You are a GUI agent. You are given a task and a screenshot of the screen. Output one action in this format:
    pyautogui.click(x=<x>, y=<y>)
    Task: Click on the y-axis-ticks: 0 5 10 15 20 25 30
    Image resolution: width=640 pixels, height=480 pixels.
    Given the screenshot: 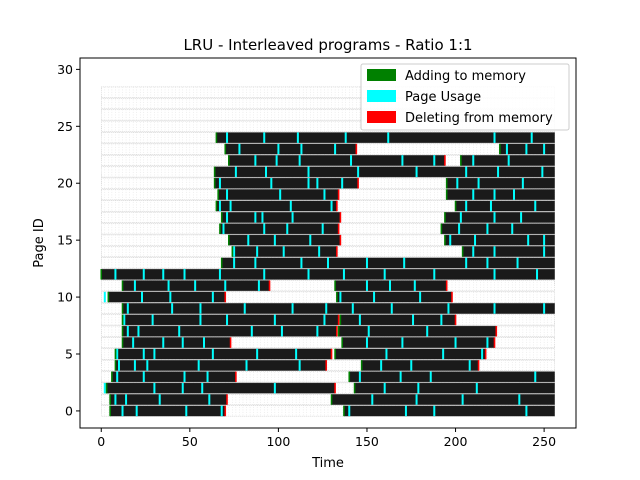 What is the action you would take?
    pyautogui.click(x=68, y=240)
    